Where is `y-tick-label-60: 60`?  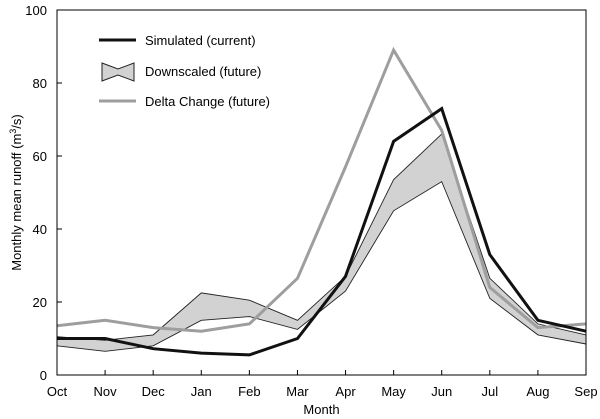
y-tick-label-60: 60 is located at coordinates (40, 156).